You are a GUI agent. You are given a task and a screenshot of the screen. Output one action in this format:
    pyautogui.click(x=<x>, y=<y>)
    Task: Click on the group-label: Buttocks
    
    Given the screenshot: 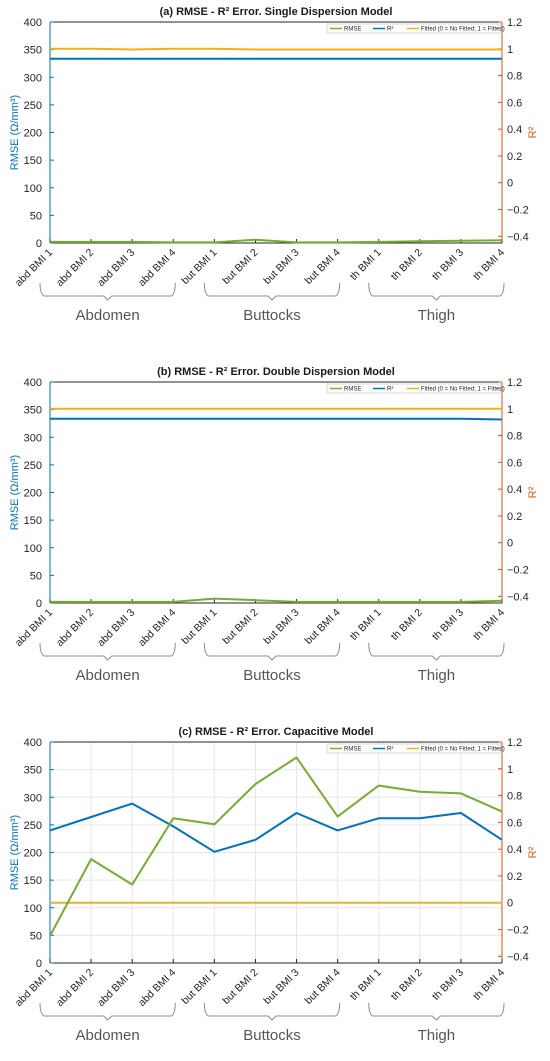 What is the action you would take?
    pyautogui.click(x=272, y=675)
    